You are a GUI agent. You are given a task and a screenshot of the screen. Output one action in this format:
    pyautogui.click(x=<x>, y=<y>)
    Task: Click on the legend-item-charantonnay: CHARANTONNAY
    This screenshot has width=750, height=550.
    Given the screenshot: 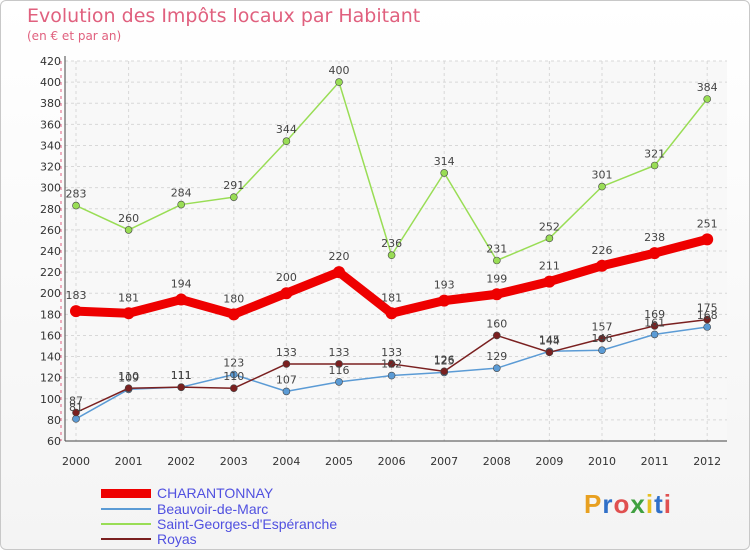 What is the action you would take?
    pyautogui.click(x=187, y=493)
    